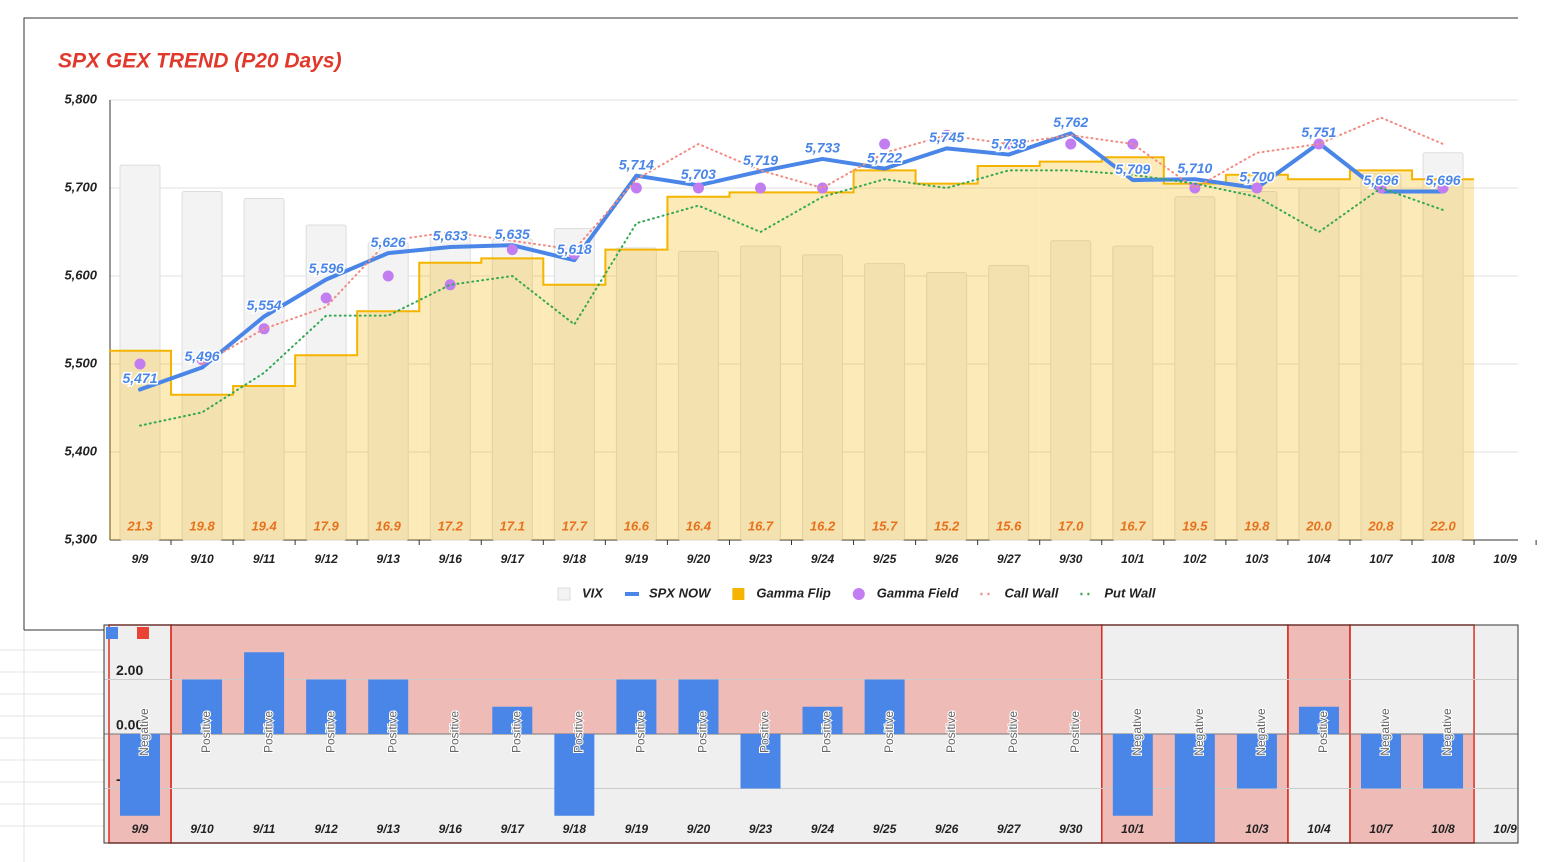 The width and height of the screenshot is (1558, 862). Describe the element at coordinates (202, 559) in the screenshot. I see `x-tick-label: 9/10` at that location.